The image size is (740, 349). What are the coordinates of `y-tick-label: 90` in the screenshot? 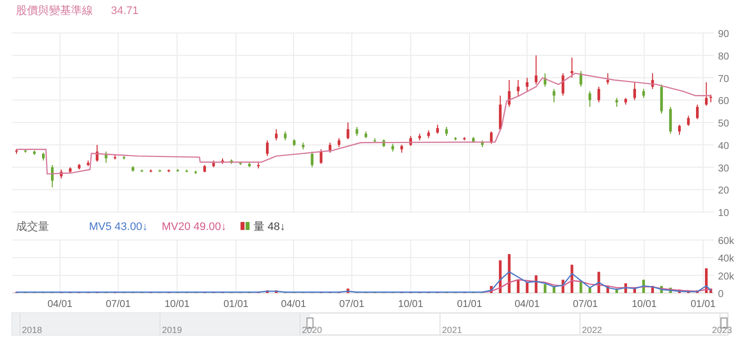 It's located at (724, 34).